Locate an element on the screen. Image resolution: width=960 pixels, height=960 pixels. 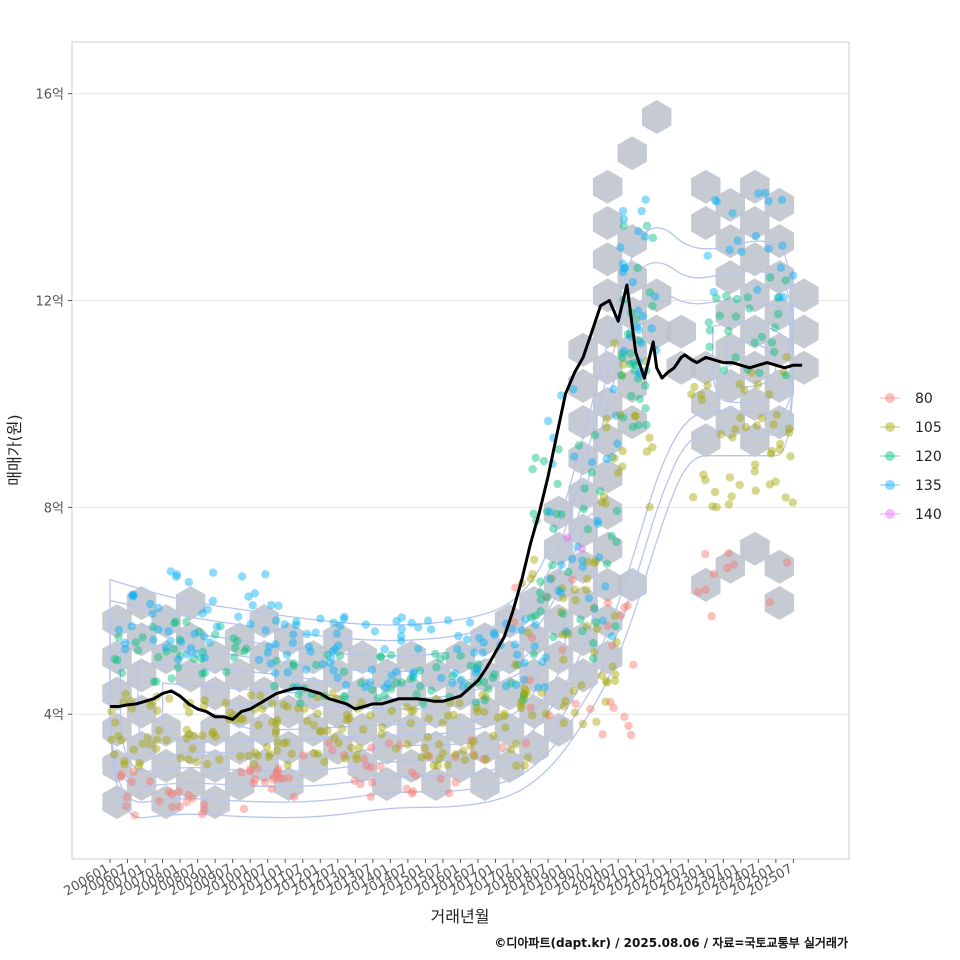
legend-item-80: 80 is located at coordinates (906, 399).